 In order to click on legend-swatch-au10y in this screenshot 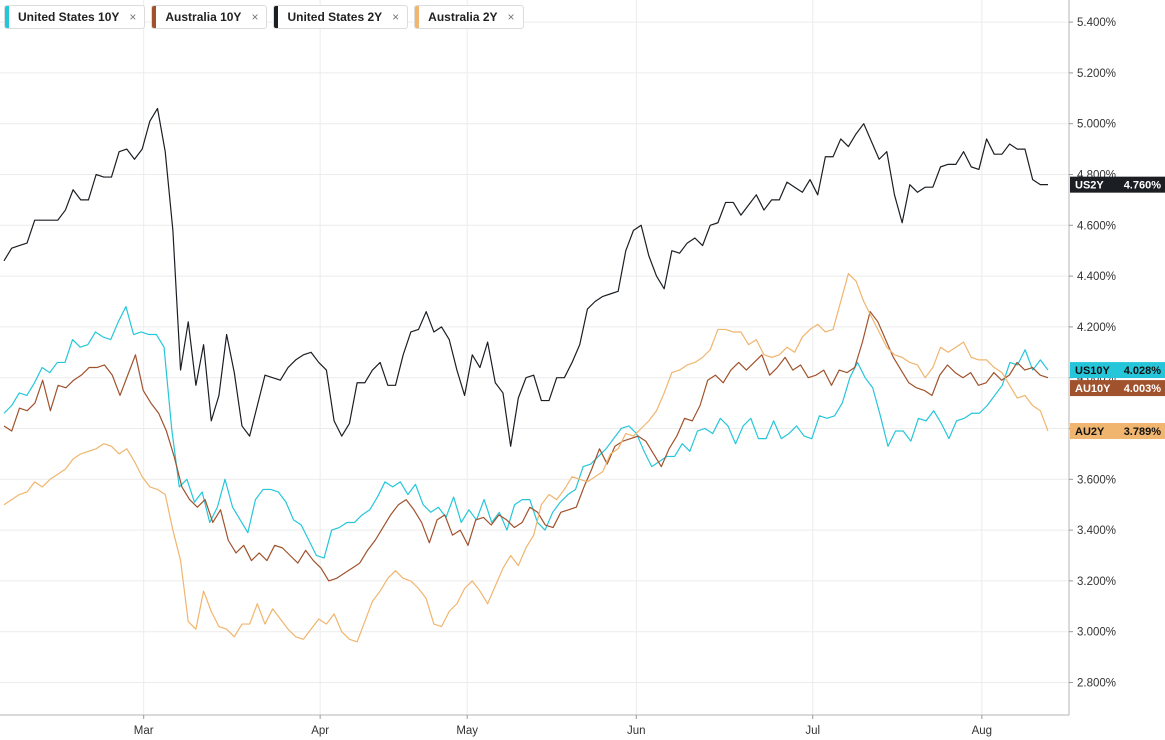, I will do `click(154, 17)`.